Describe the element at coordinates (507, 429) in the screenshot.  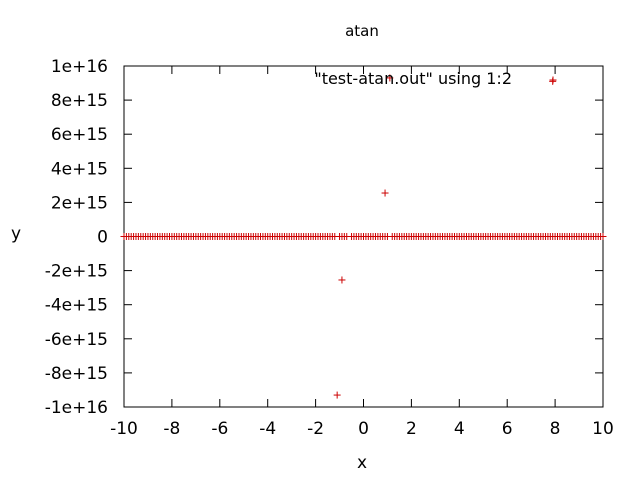
I see `x-tick-label: 6` at that location.